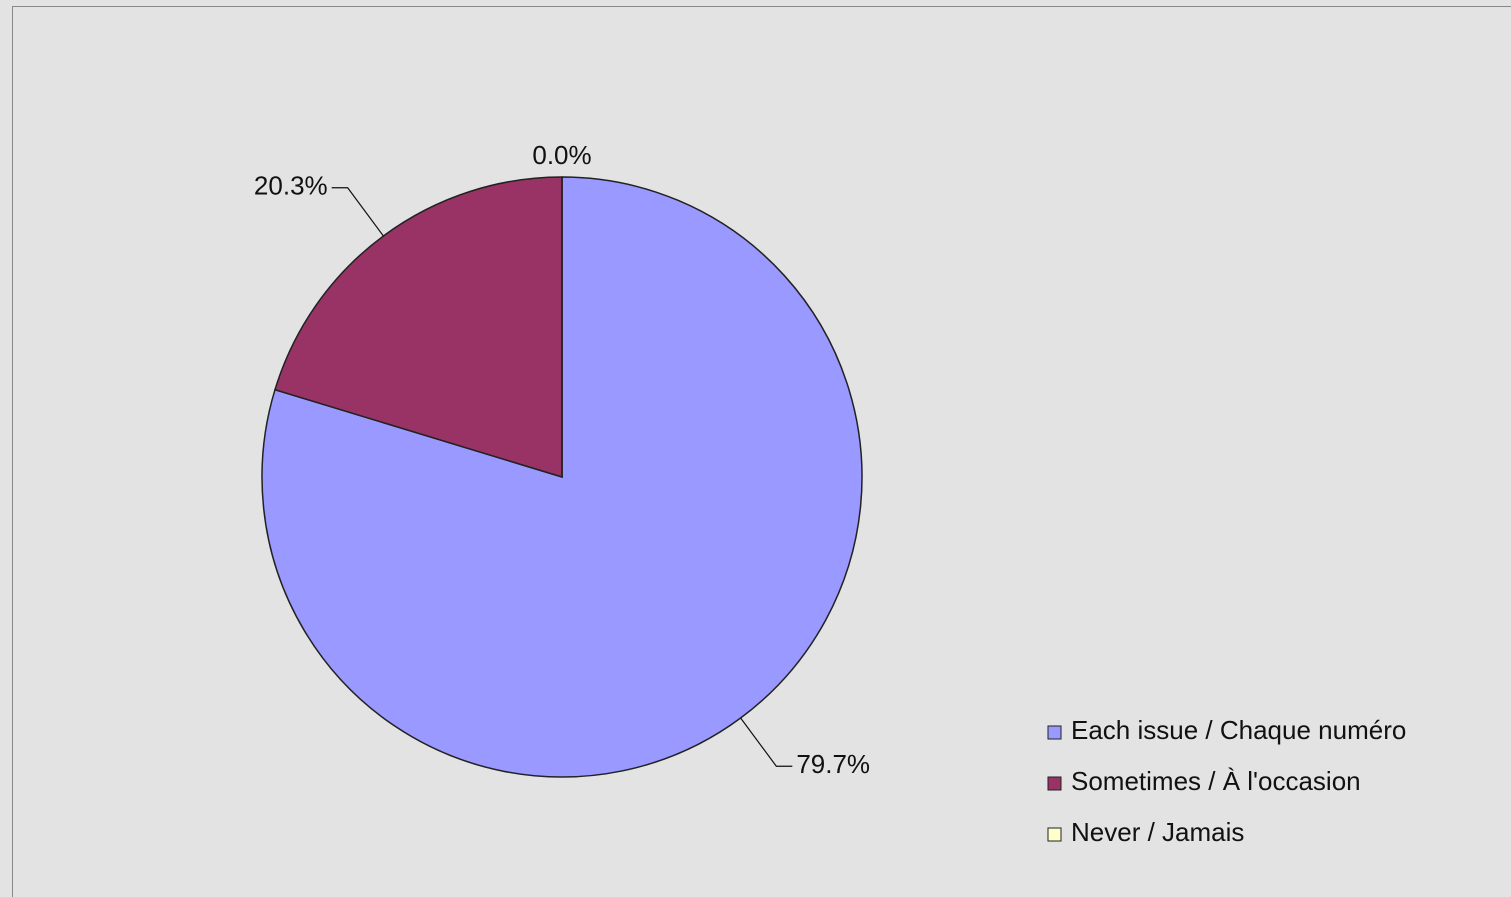 This screenshot has width=1511, height=897. What do you see at coordinates (291, 186) in the screenshot?
I see `data-label: 20.3%` at bounding box center [291, 186].